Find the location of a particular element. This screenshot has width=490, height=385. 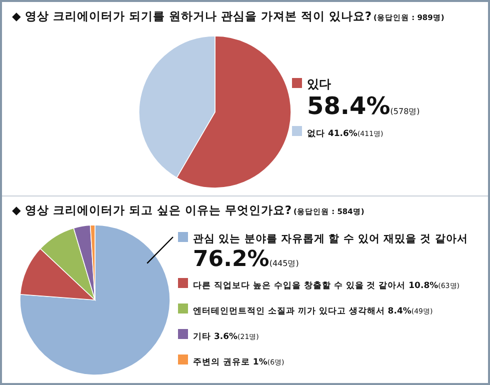

legend-label: 있다 is located at coordinates (319, 84).